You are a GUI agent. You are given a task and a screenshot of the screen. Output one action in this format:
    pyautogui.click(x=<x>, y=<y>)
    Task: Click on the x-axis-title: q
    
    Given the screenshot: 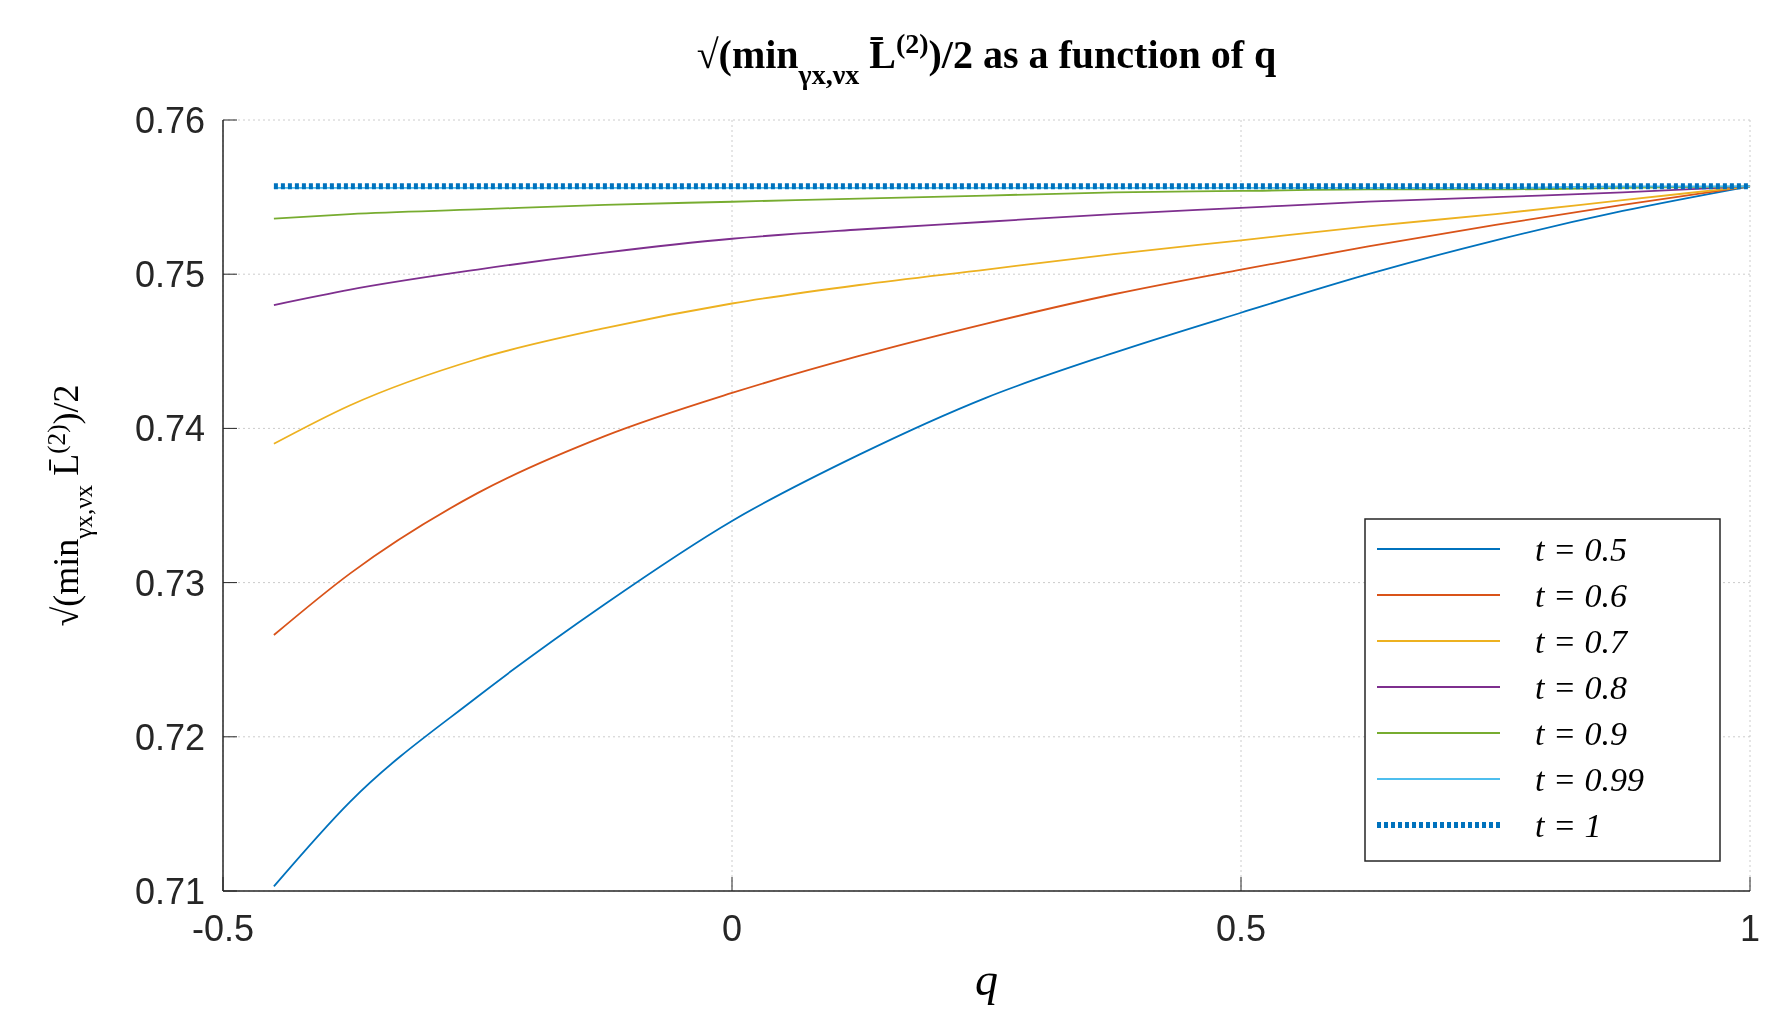 What is the action you would take?
    pyautogui.click(x=986, y=979)
    